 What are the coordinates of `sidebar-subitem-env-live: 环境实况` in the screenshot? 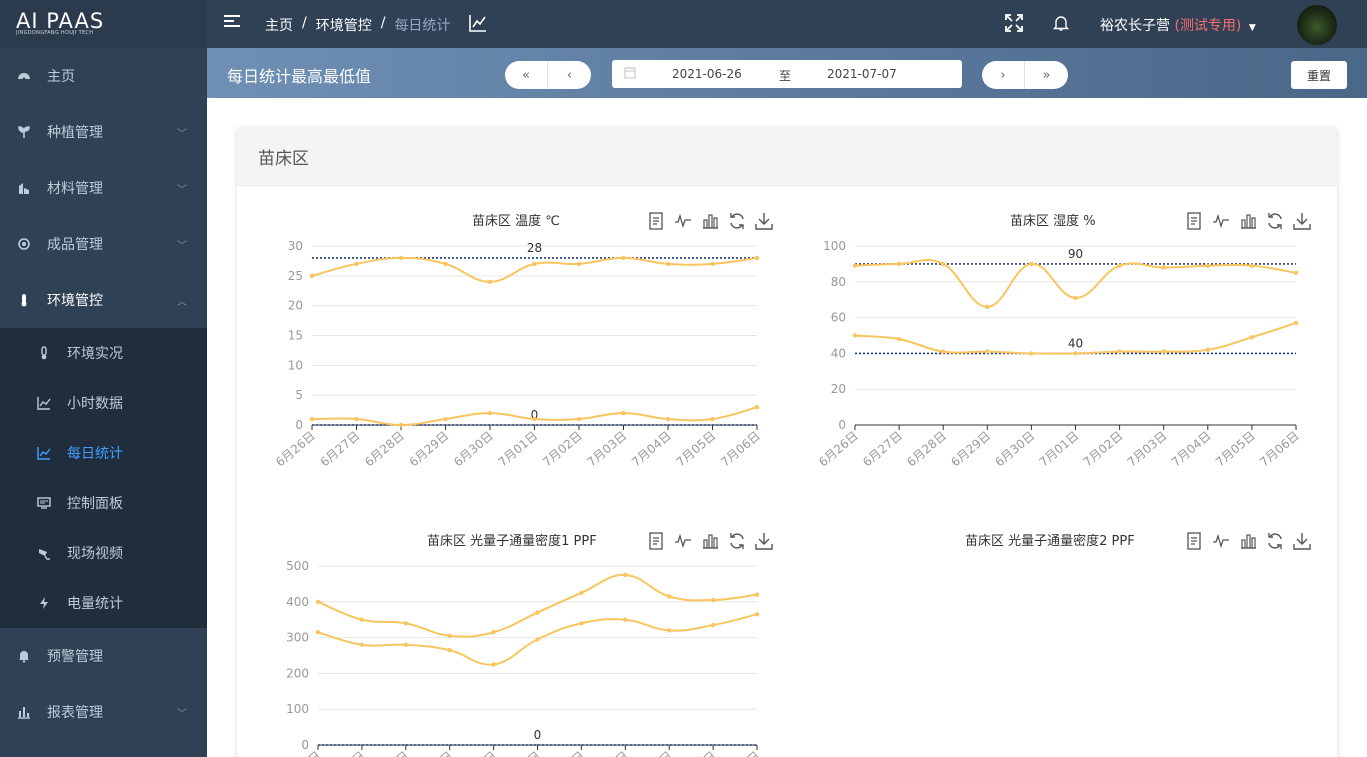 It's located at (103, 353).